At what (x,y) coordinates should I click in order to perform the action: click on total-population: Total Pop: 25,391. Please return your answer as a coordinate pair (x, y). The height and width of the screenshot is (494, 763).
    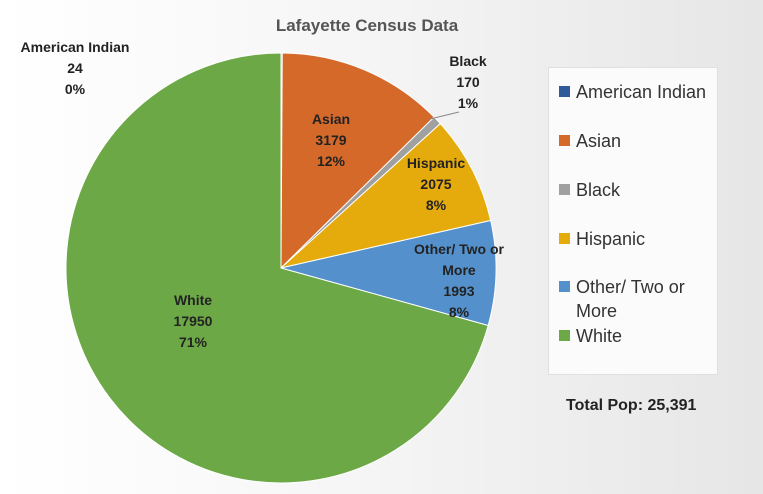
    Looking at the image, I should click on (631, 405).